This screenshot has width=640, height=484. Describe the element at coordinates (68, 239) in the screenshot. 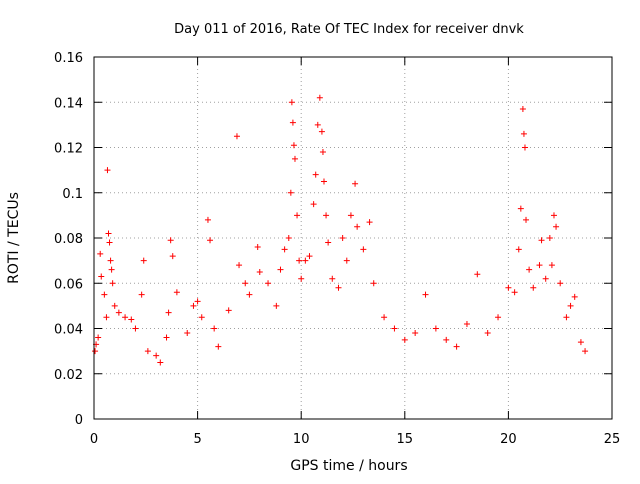

I see `y-tick-labels: 0 0.02 0.04 0.06 0.08 0.1 0.12 0.14 0.16` at that location.